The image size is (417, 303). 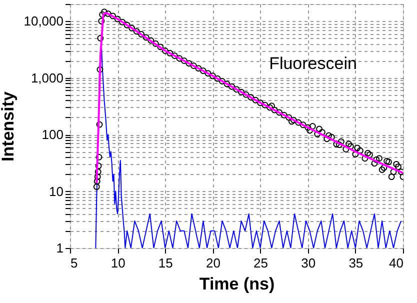 I want to click on x-tick-label: 10, so click(x=118, y=263).